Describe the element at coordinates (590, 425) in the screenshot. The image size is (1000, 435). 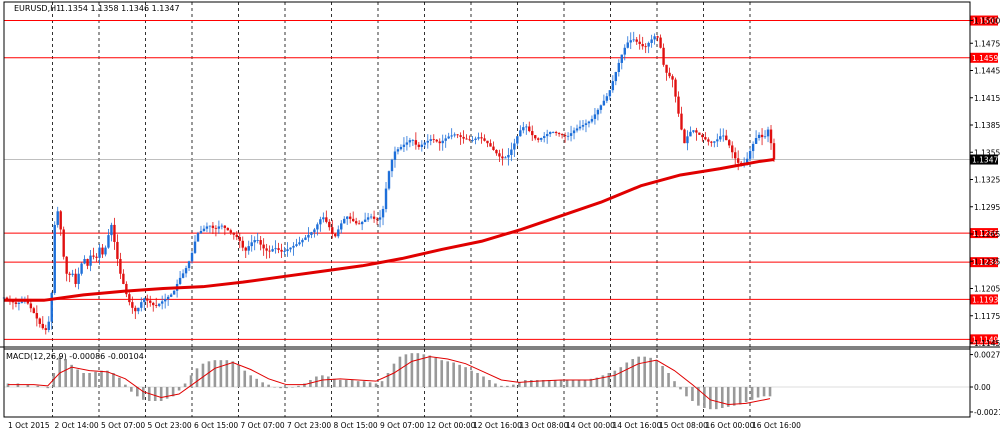
I see `x-axis-label: 14 Oct 00:00` at that location.